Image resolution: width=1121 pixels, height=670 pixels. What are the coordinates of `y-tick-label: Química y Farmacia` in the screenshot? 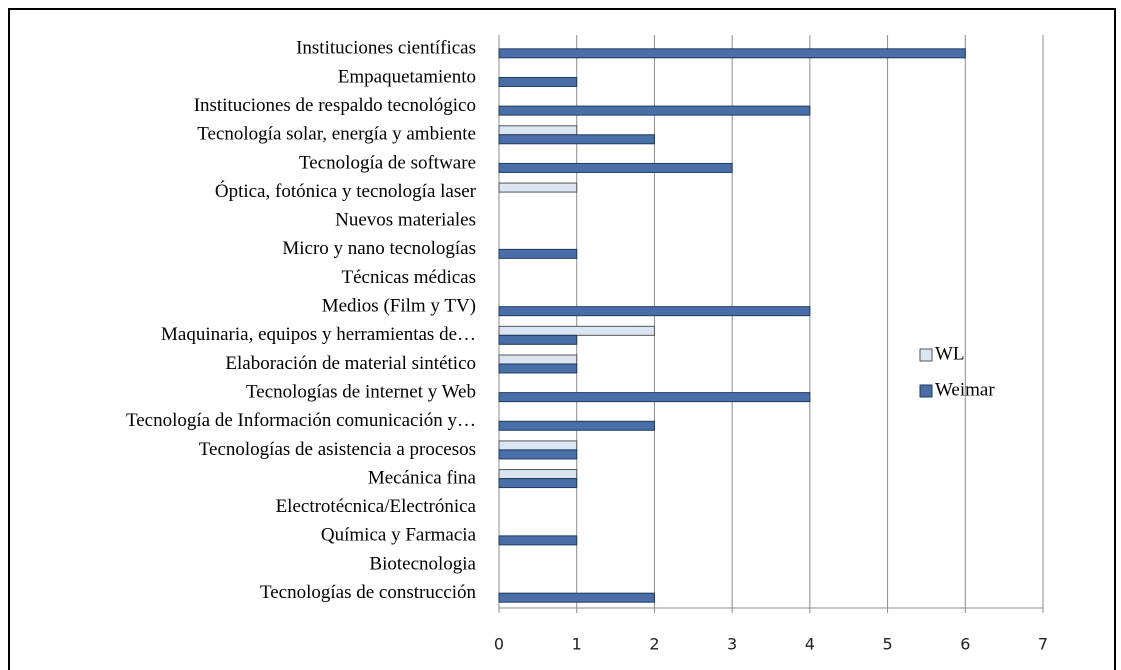 It's located at (399, 535).